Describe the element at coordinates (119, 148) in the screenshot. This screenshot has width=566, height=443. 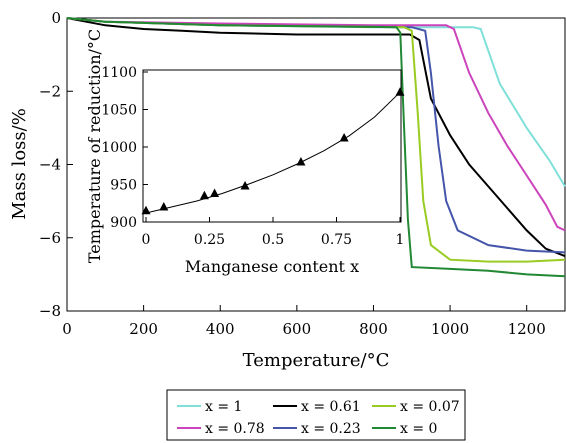
I see `inset-y-tick-label: 1000` at that location.